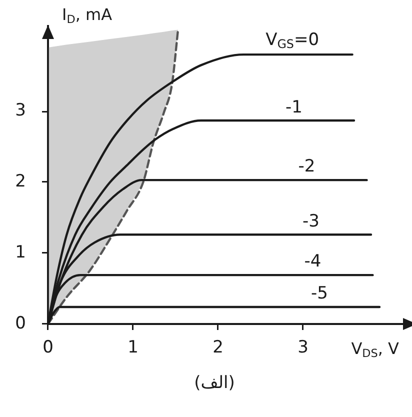 This screenshot has height=417, width=412. I want to click on series-label: -1, so click(294, 106).